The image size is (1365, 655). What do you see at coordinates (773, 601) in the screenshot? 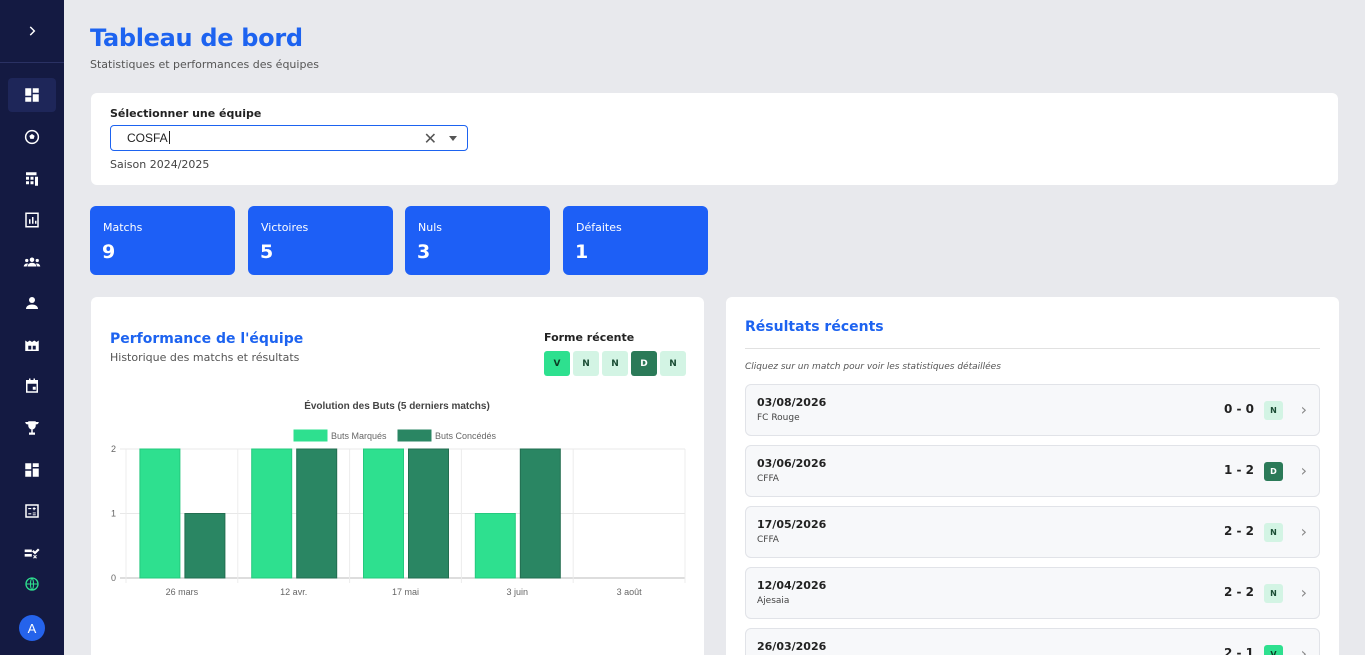
I see `match-opponent: Ajesaia` at bounding box center [773, 601].